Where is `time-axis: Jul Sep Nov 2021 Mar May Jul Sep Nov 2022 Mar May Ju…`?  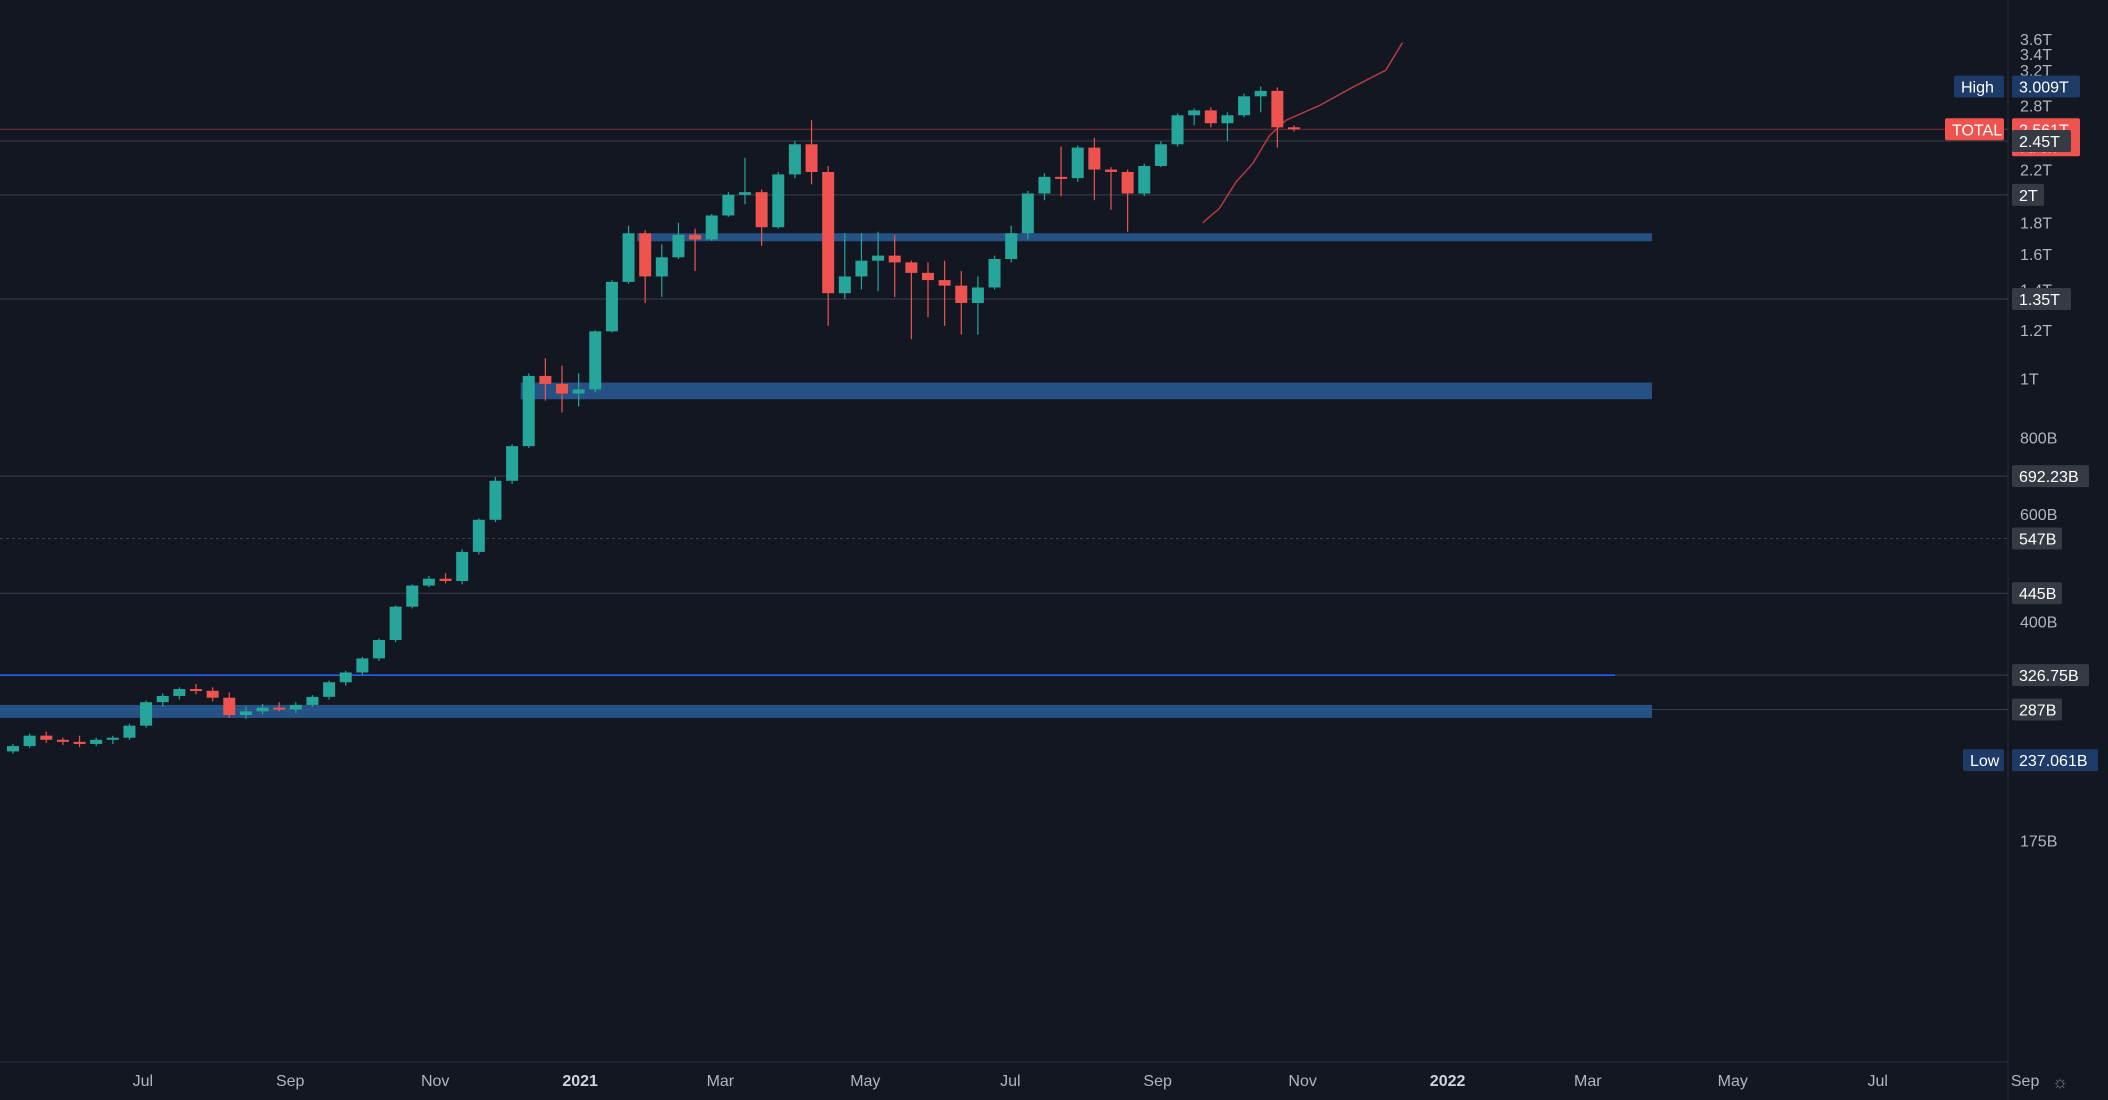 time-axis: Jul Sep Nov 2021 Mar May Jul Sep Nov 2022 Mar May Ju… is located at coordinates (1086, 1081).